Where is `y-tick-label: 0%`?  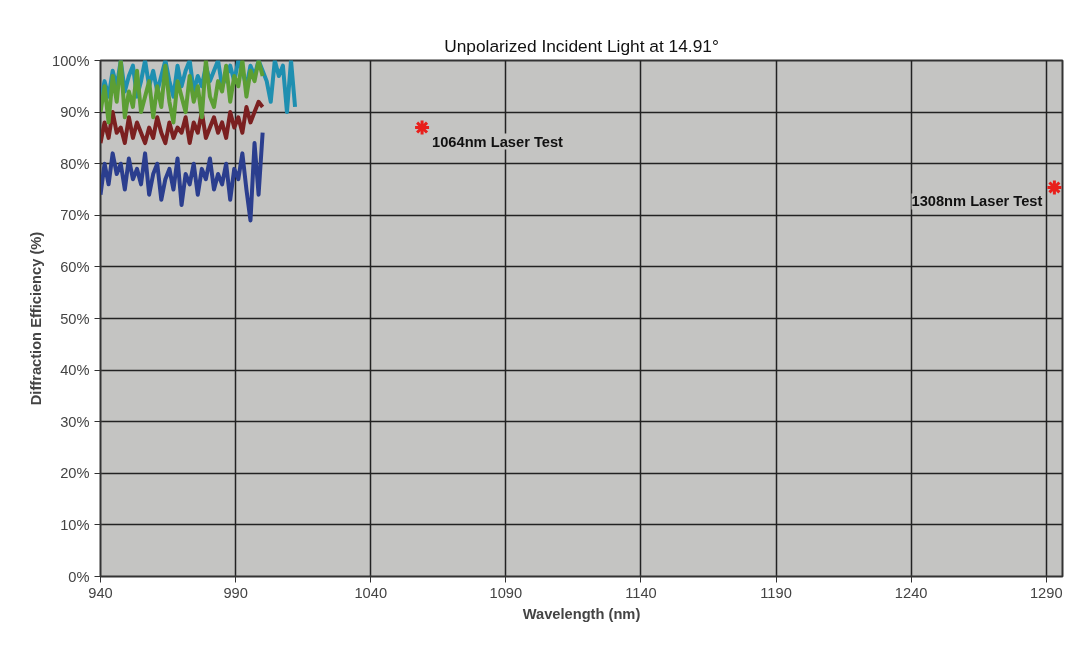
y-tick-label: 0% is located at coordinates (79, 576).